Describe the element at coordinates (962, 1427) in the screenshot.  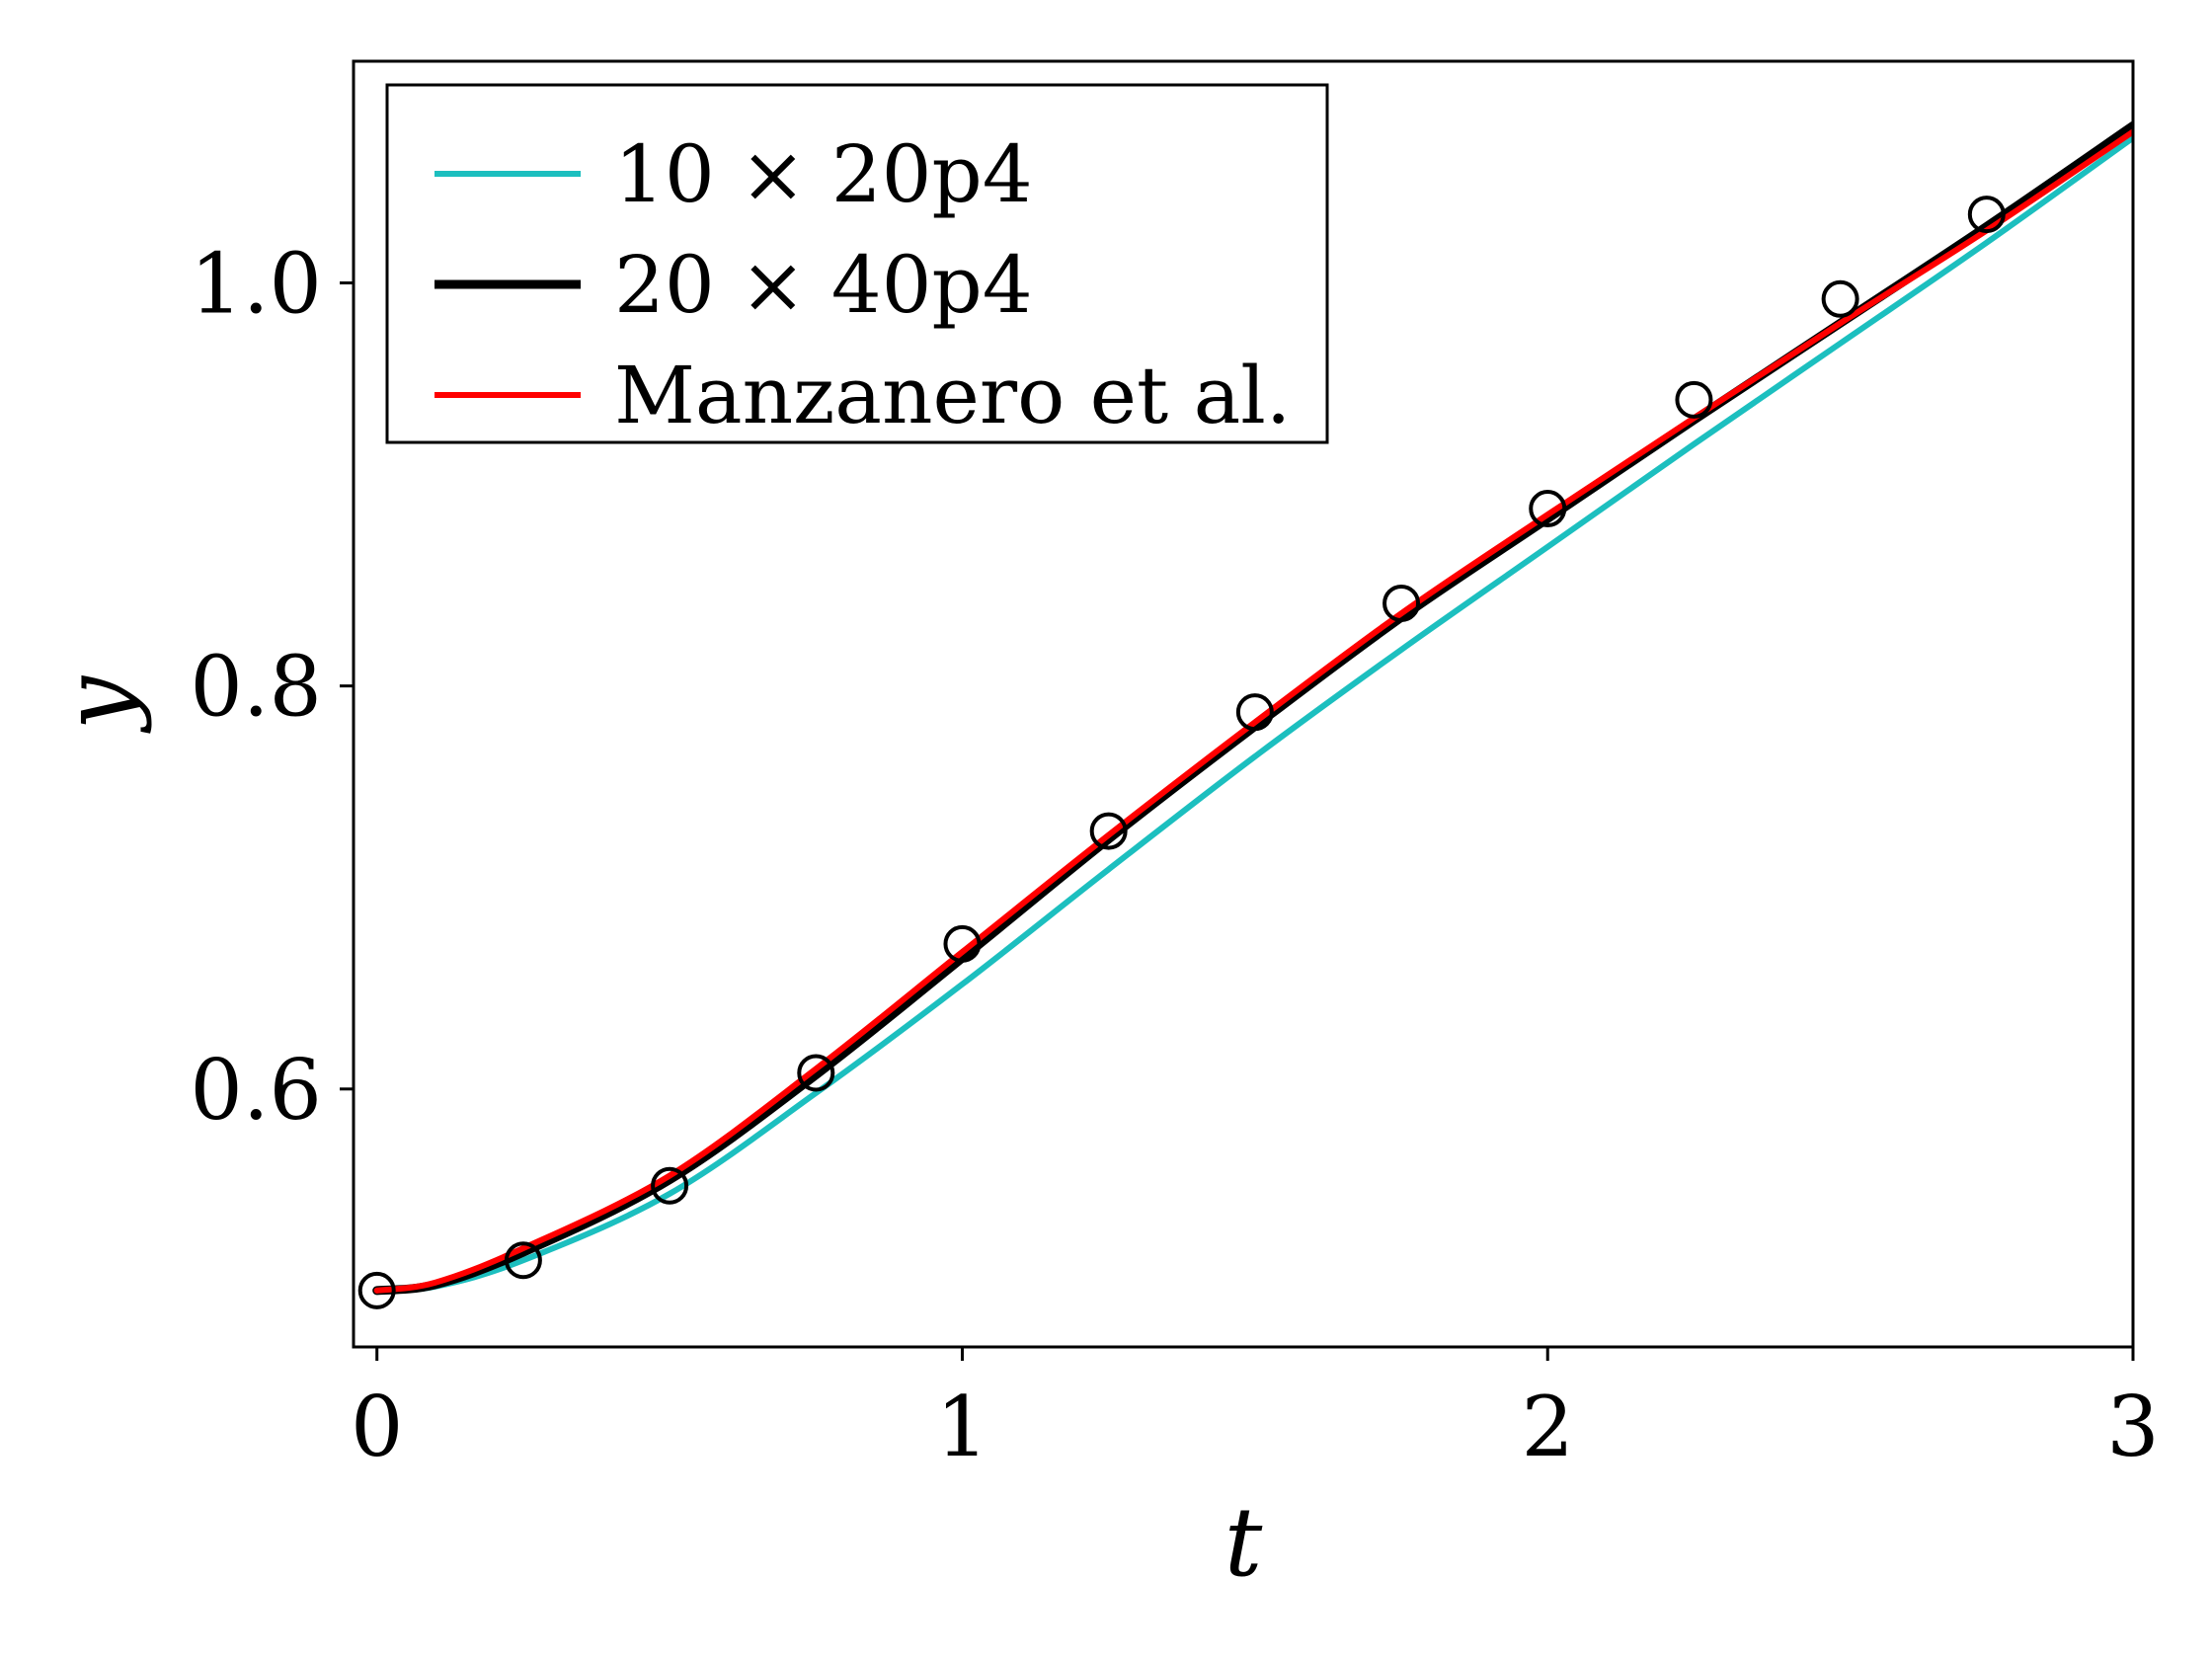
I see `x-tick-label: 1` at that location.